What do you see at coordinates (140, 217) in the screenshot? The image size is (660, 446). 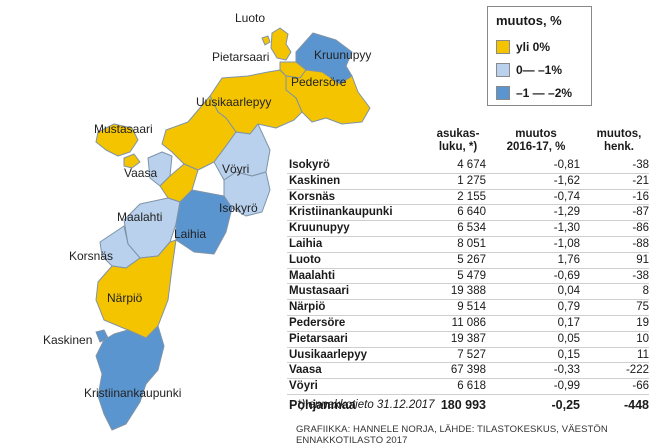 I see `map-label-maalahti: Maalahti` at bounding box center [140, 217].